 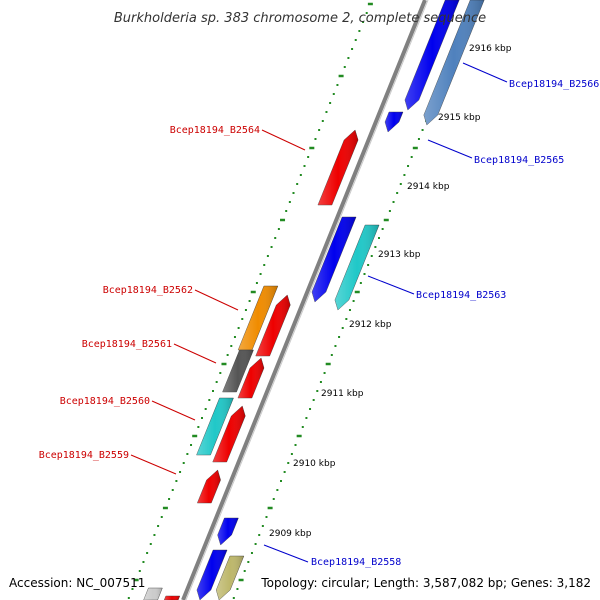 I want to click on leader-line-b2558, so click(x=286, y=553).